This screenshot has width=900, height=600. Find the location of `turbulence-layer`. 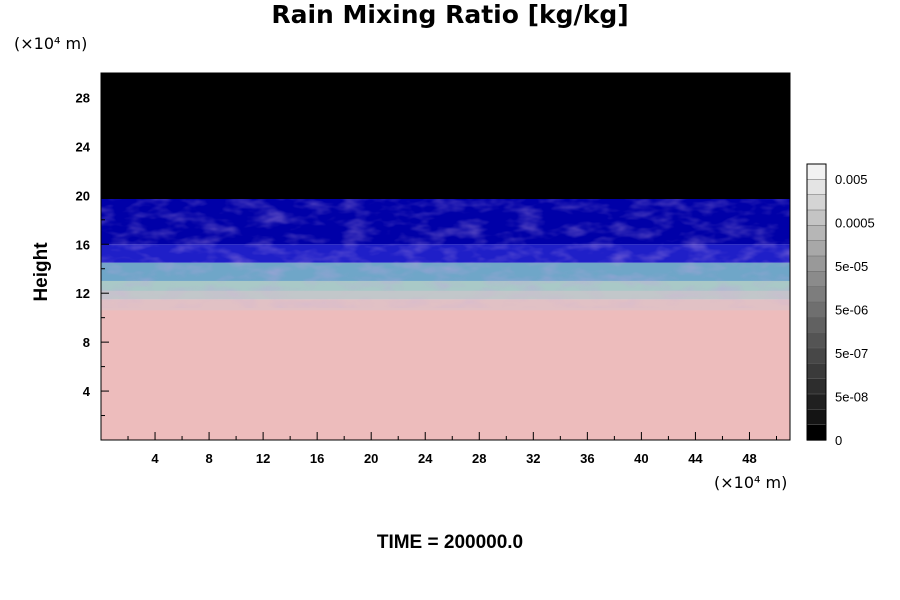

turbulence-layer is located at coordinates (445, 253).